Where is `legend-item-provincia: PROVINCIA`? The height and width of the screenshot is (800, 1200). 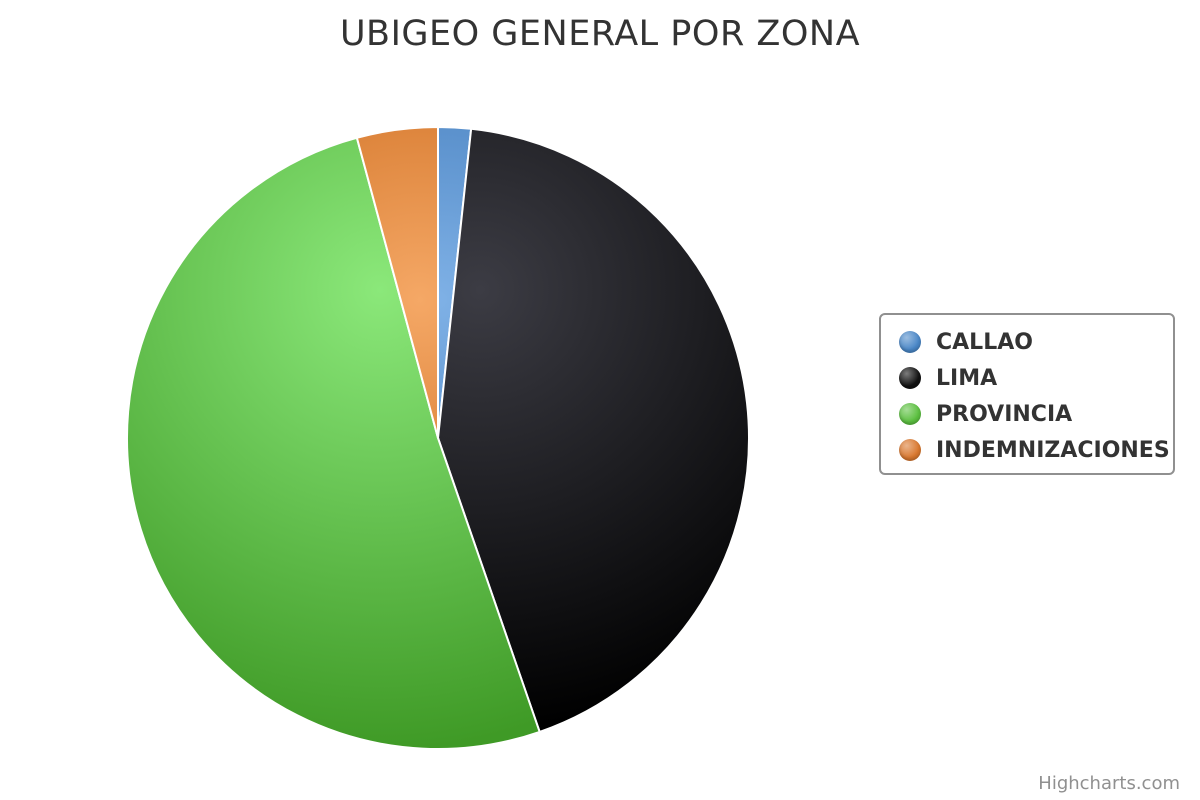 legend-item-provincia: PROVINCIA is located at coordinates (985, 414).